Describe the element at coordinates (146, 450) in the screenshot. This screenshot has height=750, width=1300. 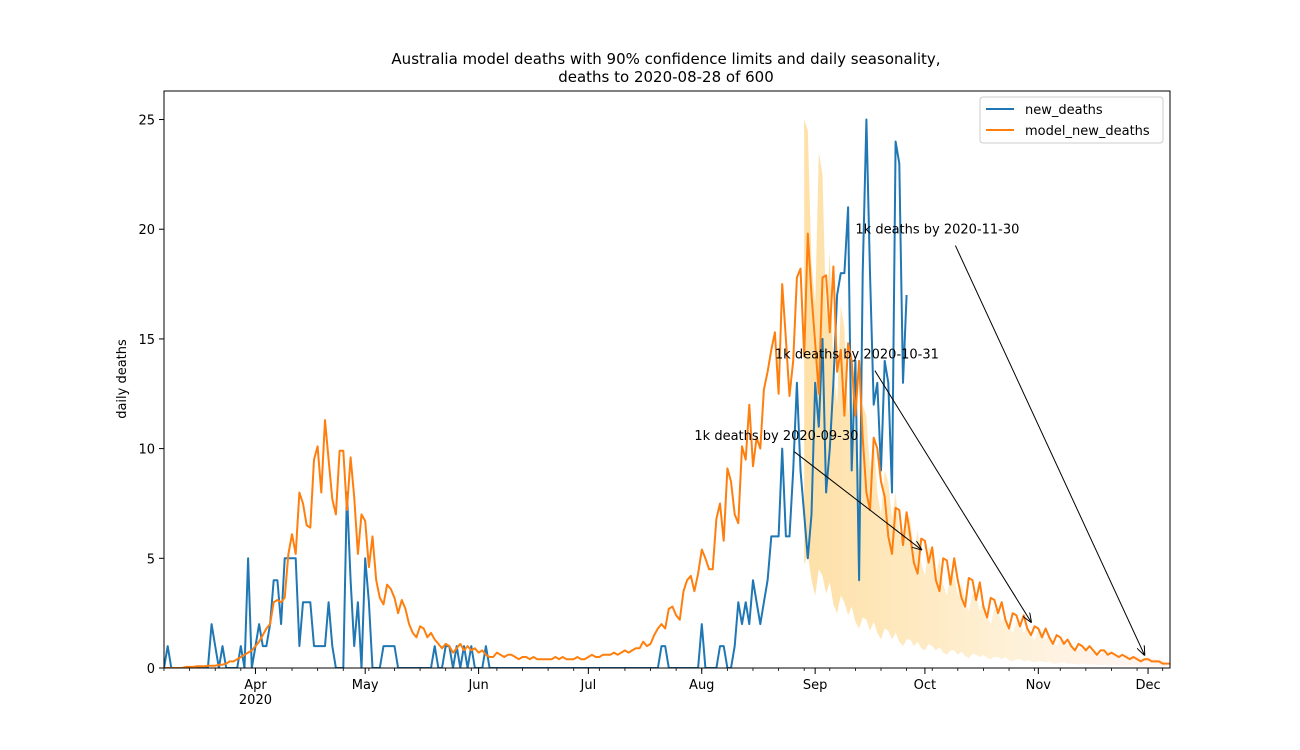
I see `y-tick-label: 10` at that location.